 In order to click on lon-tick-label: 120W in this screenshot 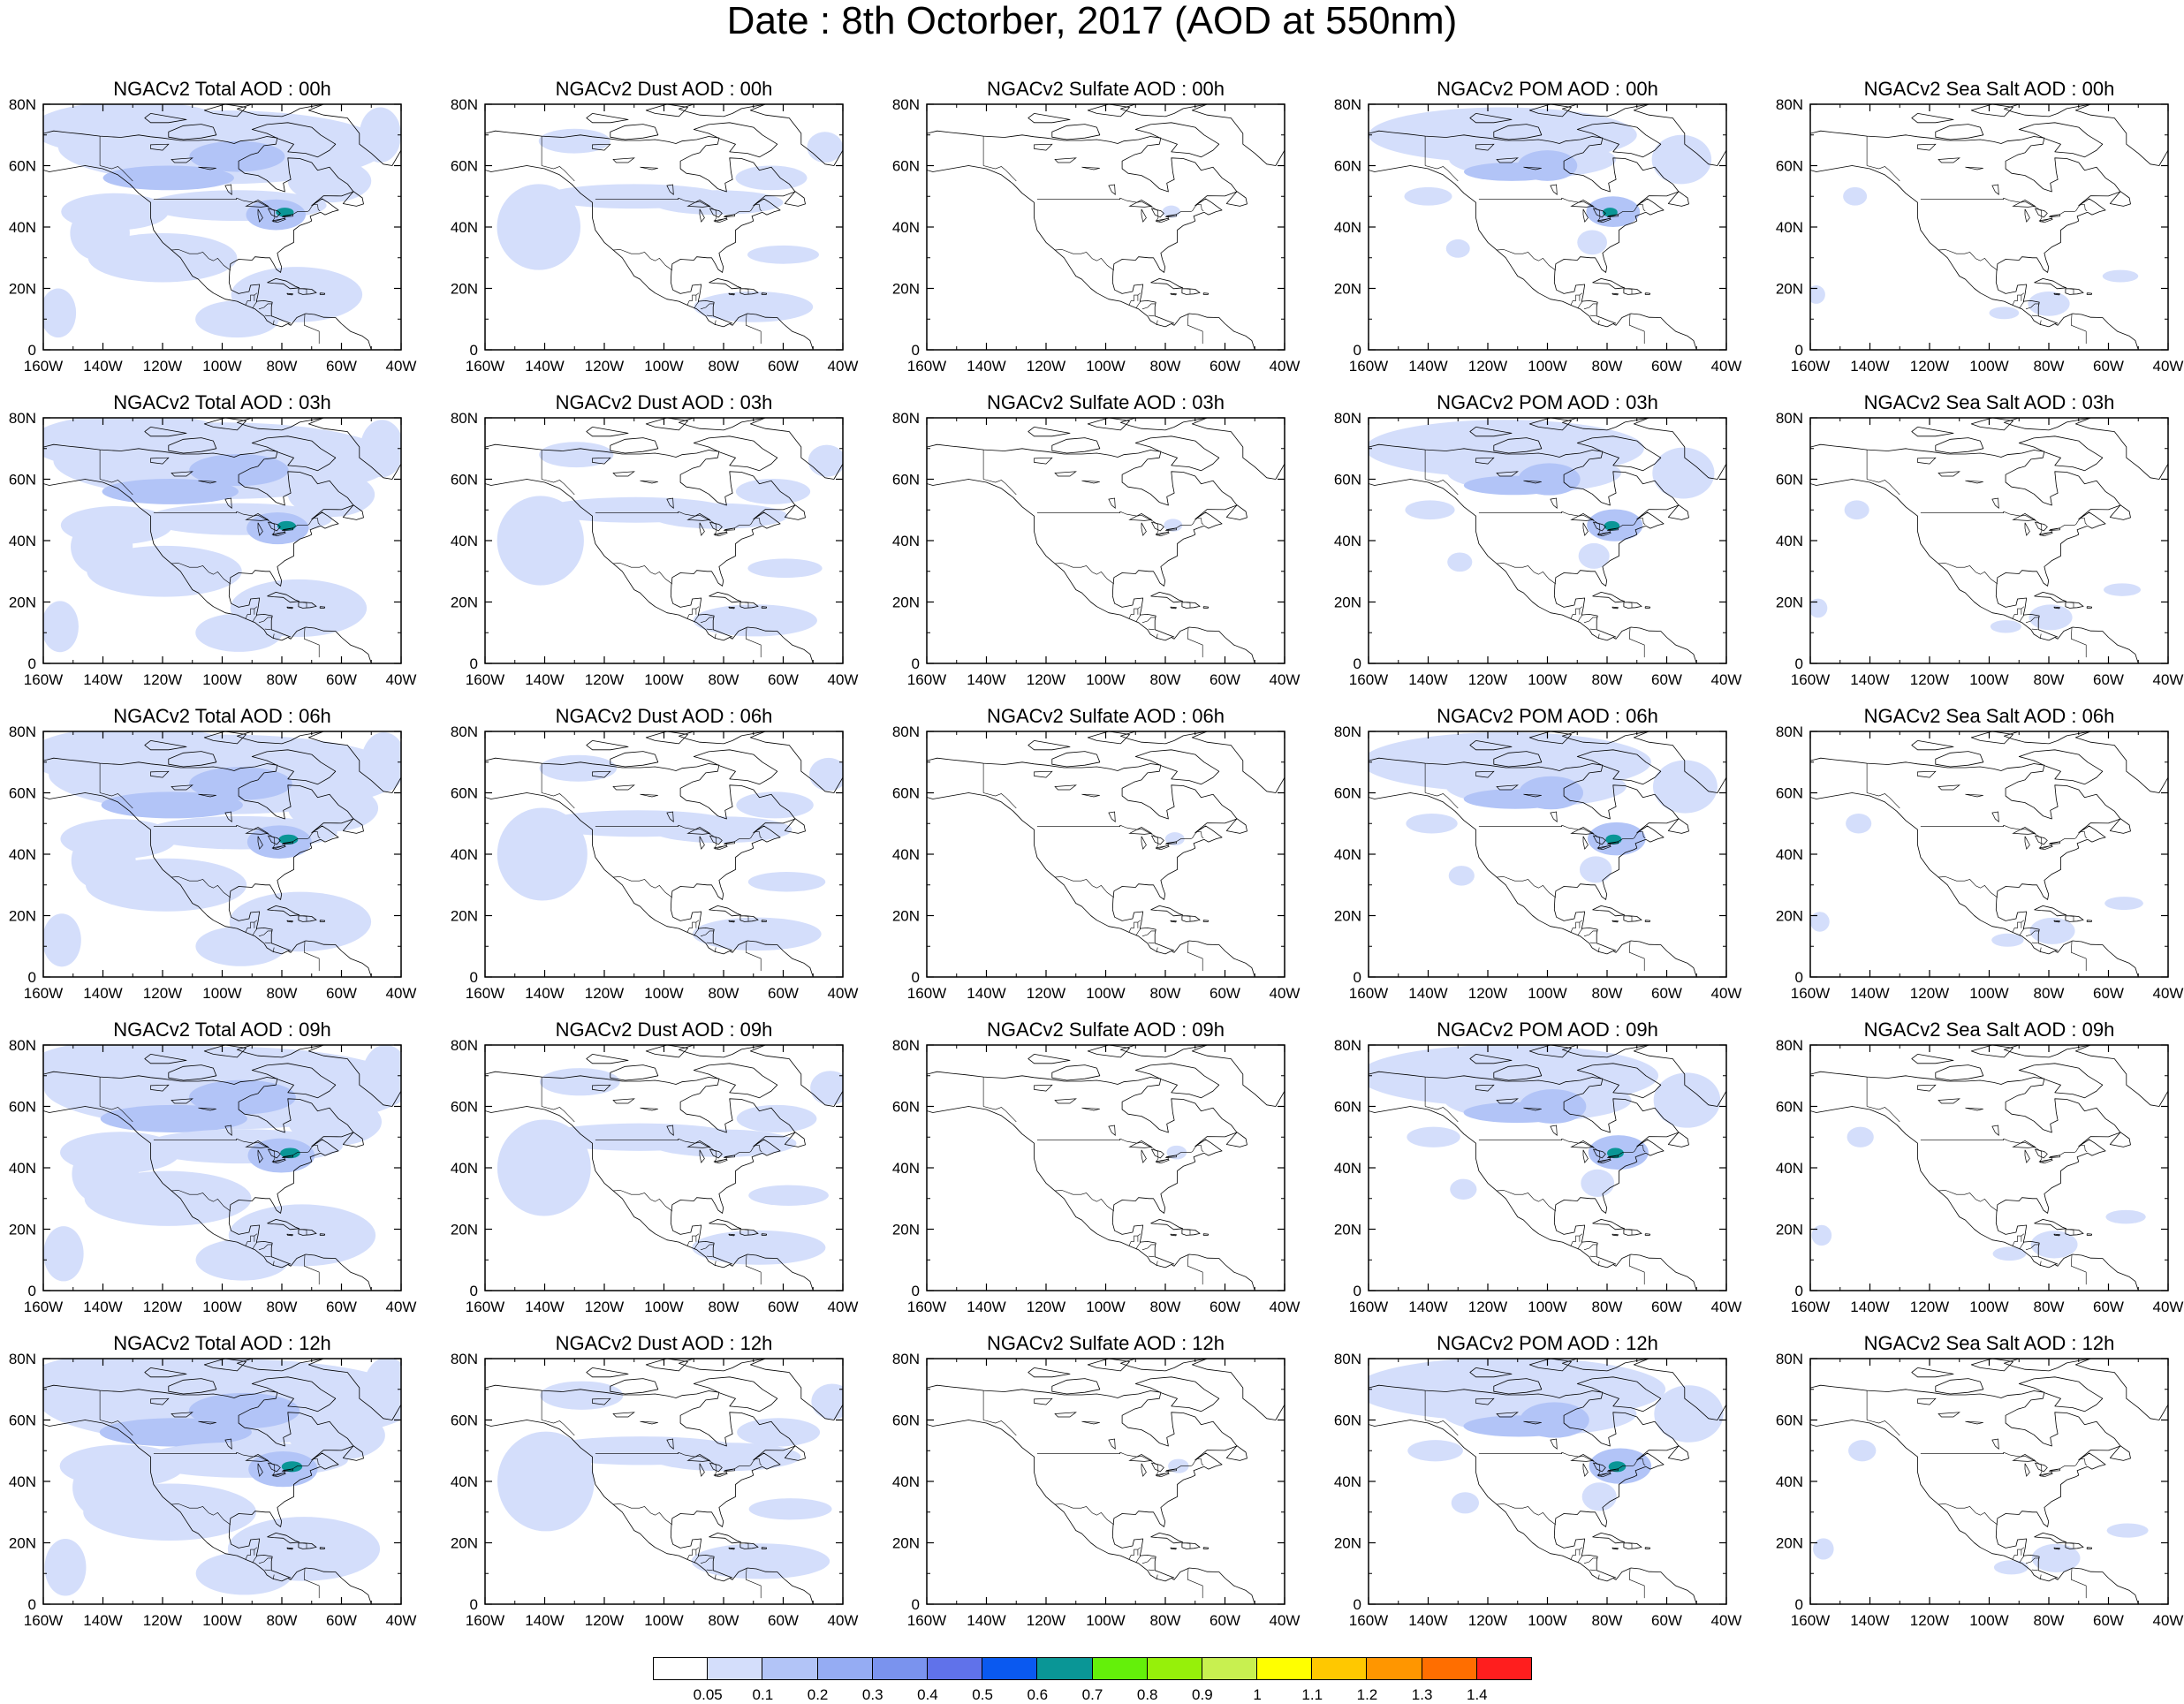, I will do `click(162, 366)`.